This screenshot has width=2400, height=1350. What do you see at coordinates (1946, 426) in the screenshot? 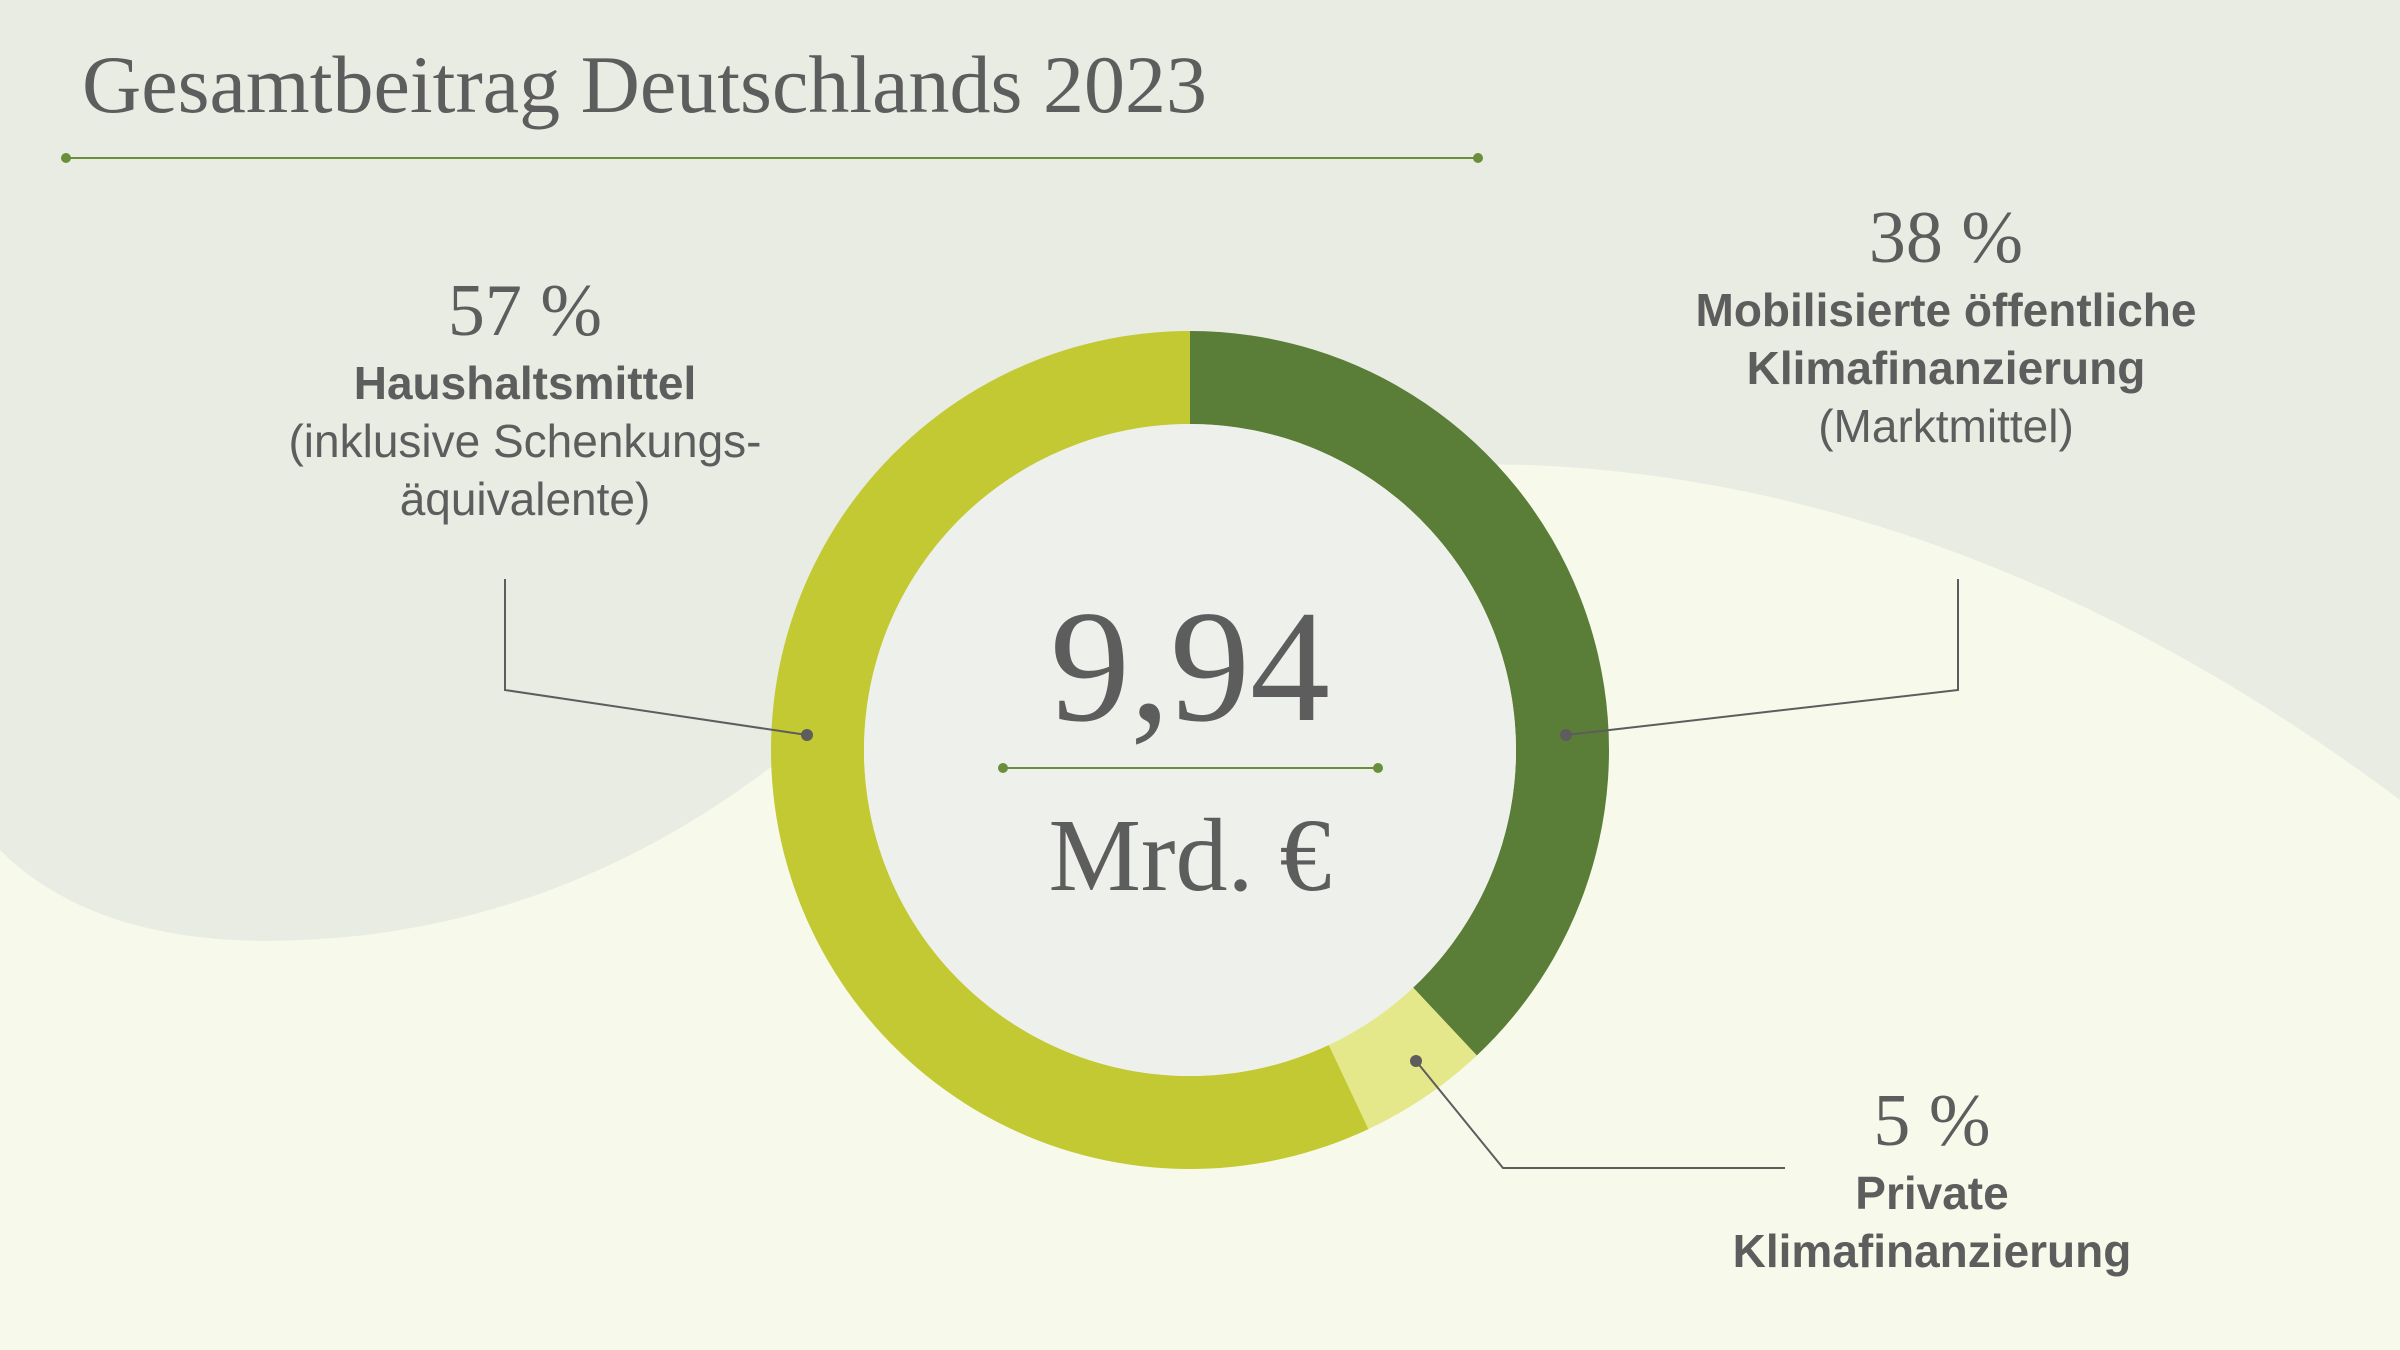
I see `category-note: (Marktmittel)` at bounding box center [1946, 426].